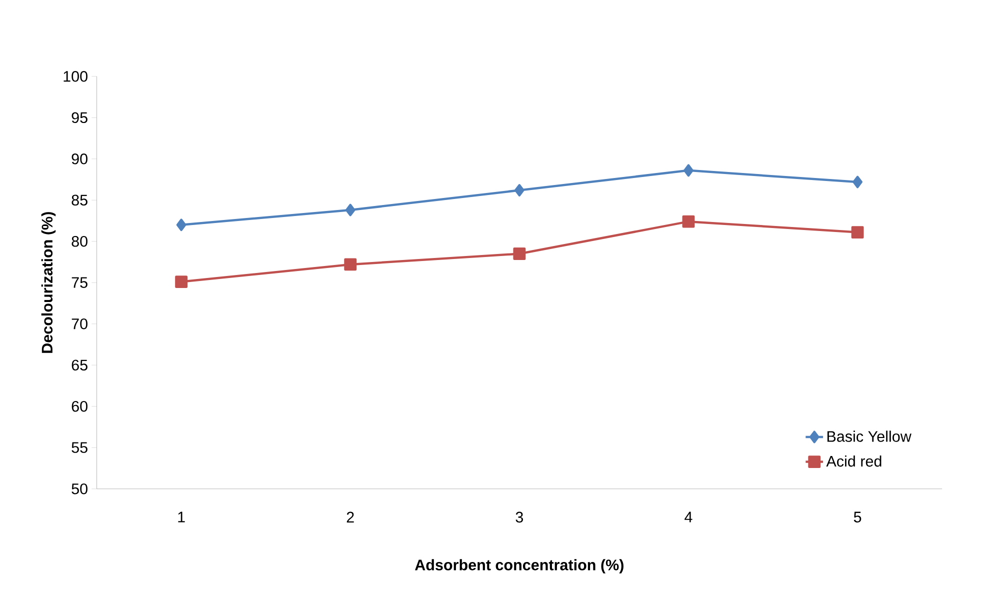 This screenshot has height=611, width=993. Describe the element at coordinates (48, 282) in the screenshot. I see `y-axis-title: Decolourization (%)` at that location.